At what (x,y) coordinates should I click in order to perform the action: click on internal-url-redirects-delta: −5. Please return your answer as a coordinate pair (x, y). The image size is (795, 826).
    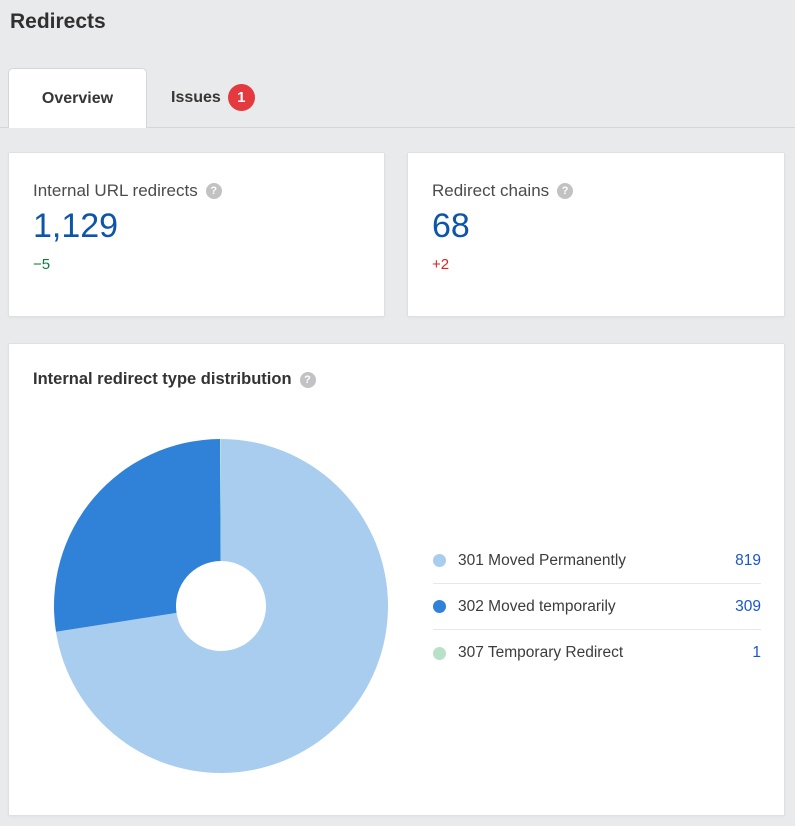
    Looking at the image, I should click on (42, 264).